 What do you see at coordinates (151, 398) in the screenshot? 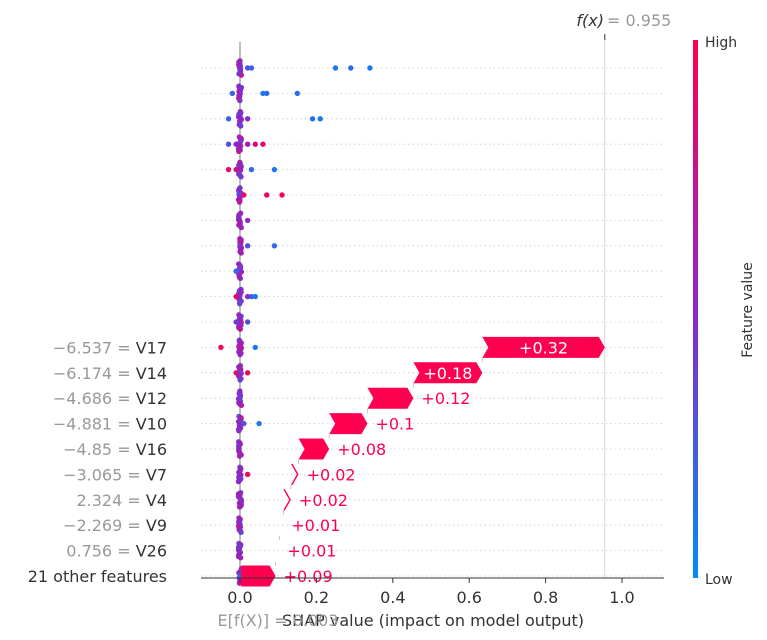
I see `feature-name: V12` at bounding box center [151, 398].